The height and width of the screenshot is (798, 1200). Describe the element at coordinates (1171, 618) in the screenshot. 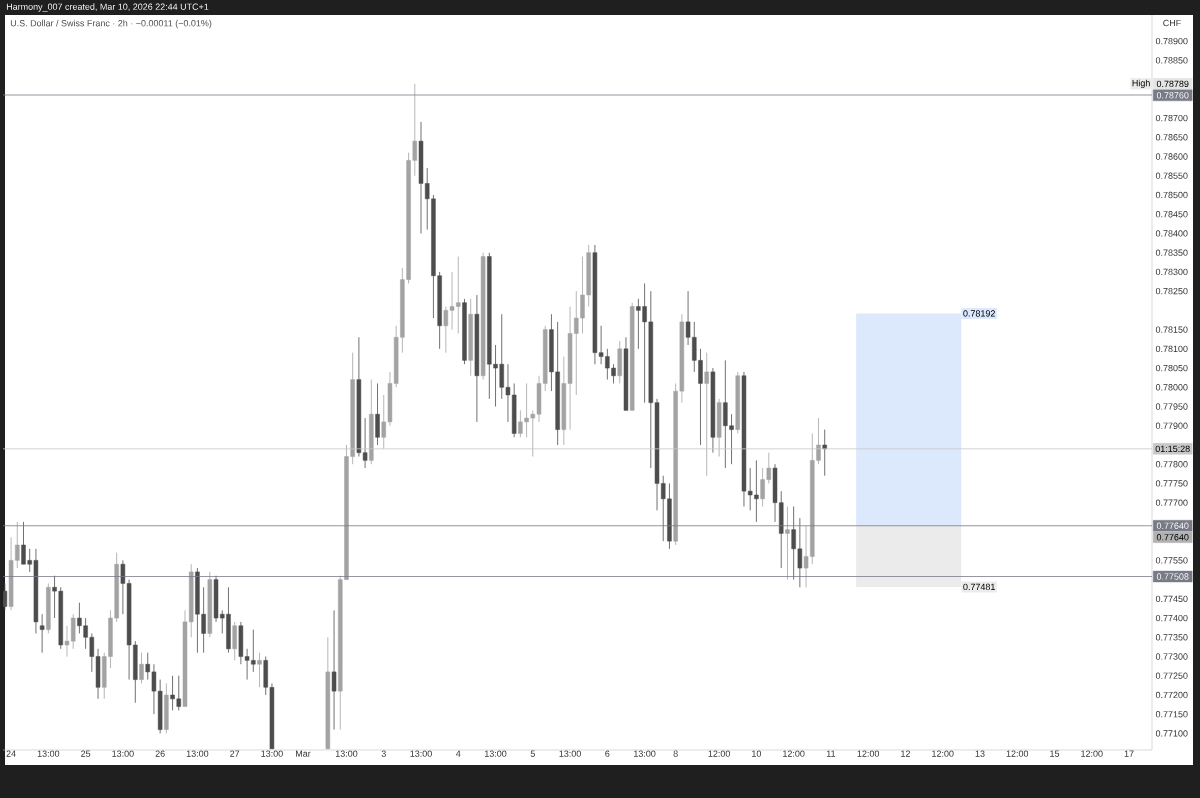

I see `y-tick-label: 0.77400` at that location.